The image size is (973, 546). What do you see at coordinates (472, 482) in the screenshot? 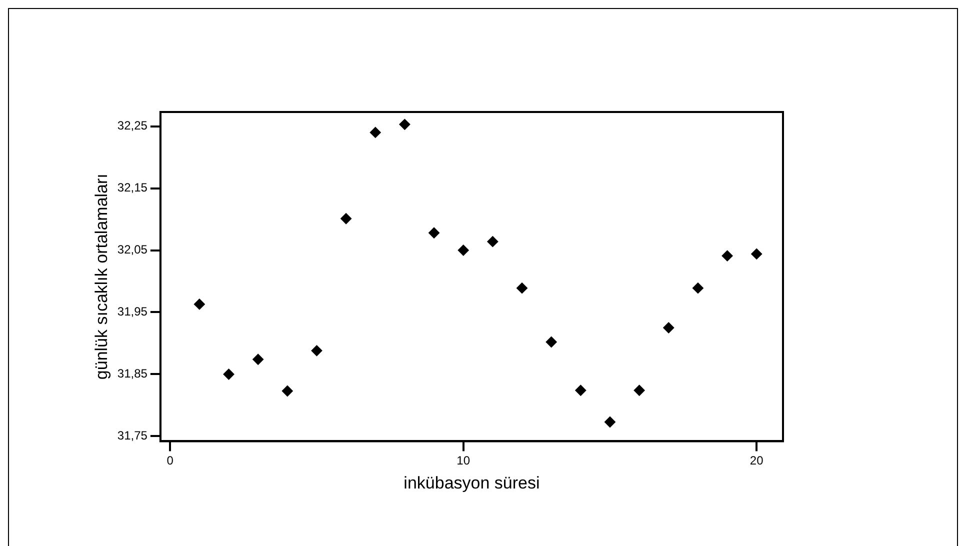
I see `x-axis-title: inkübasyon süresi` at bounding box center [472, 482].